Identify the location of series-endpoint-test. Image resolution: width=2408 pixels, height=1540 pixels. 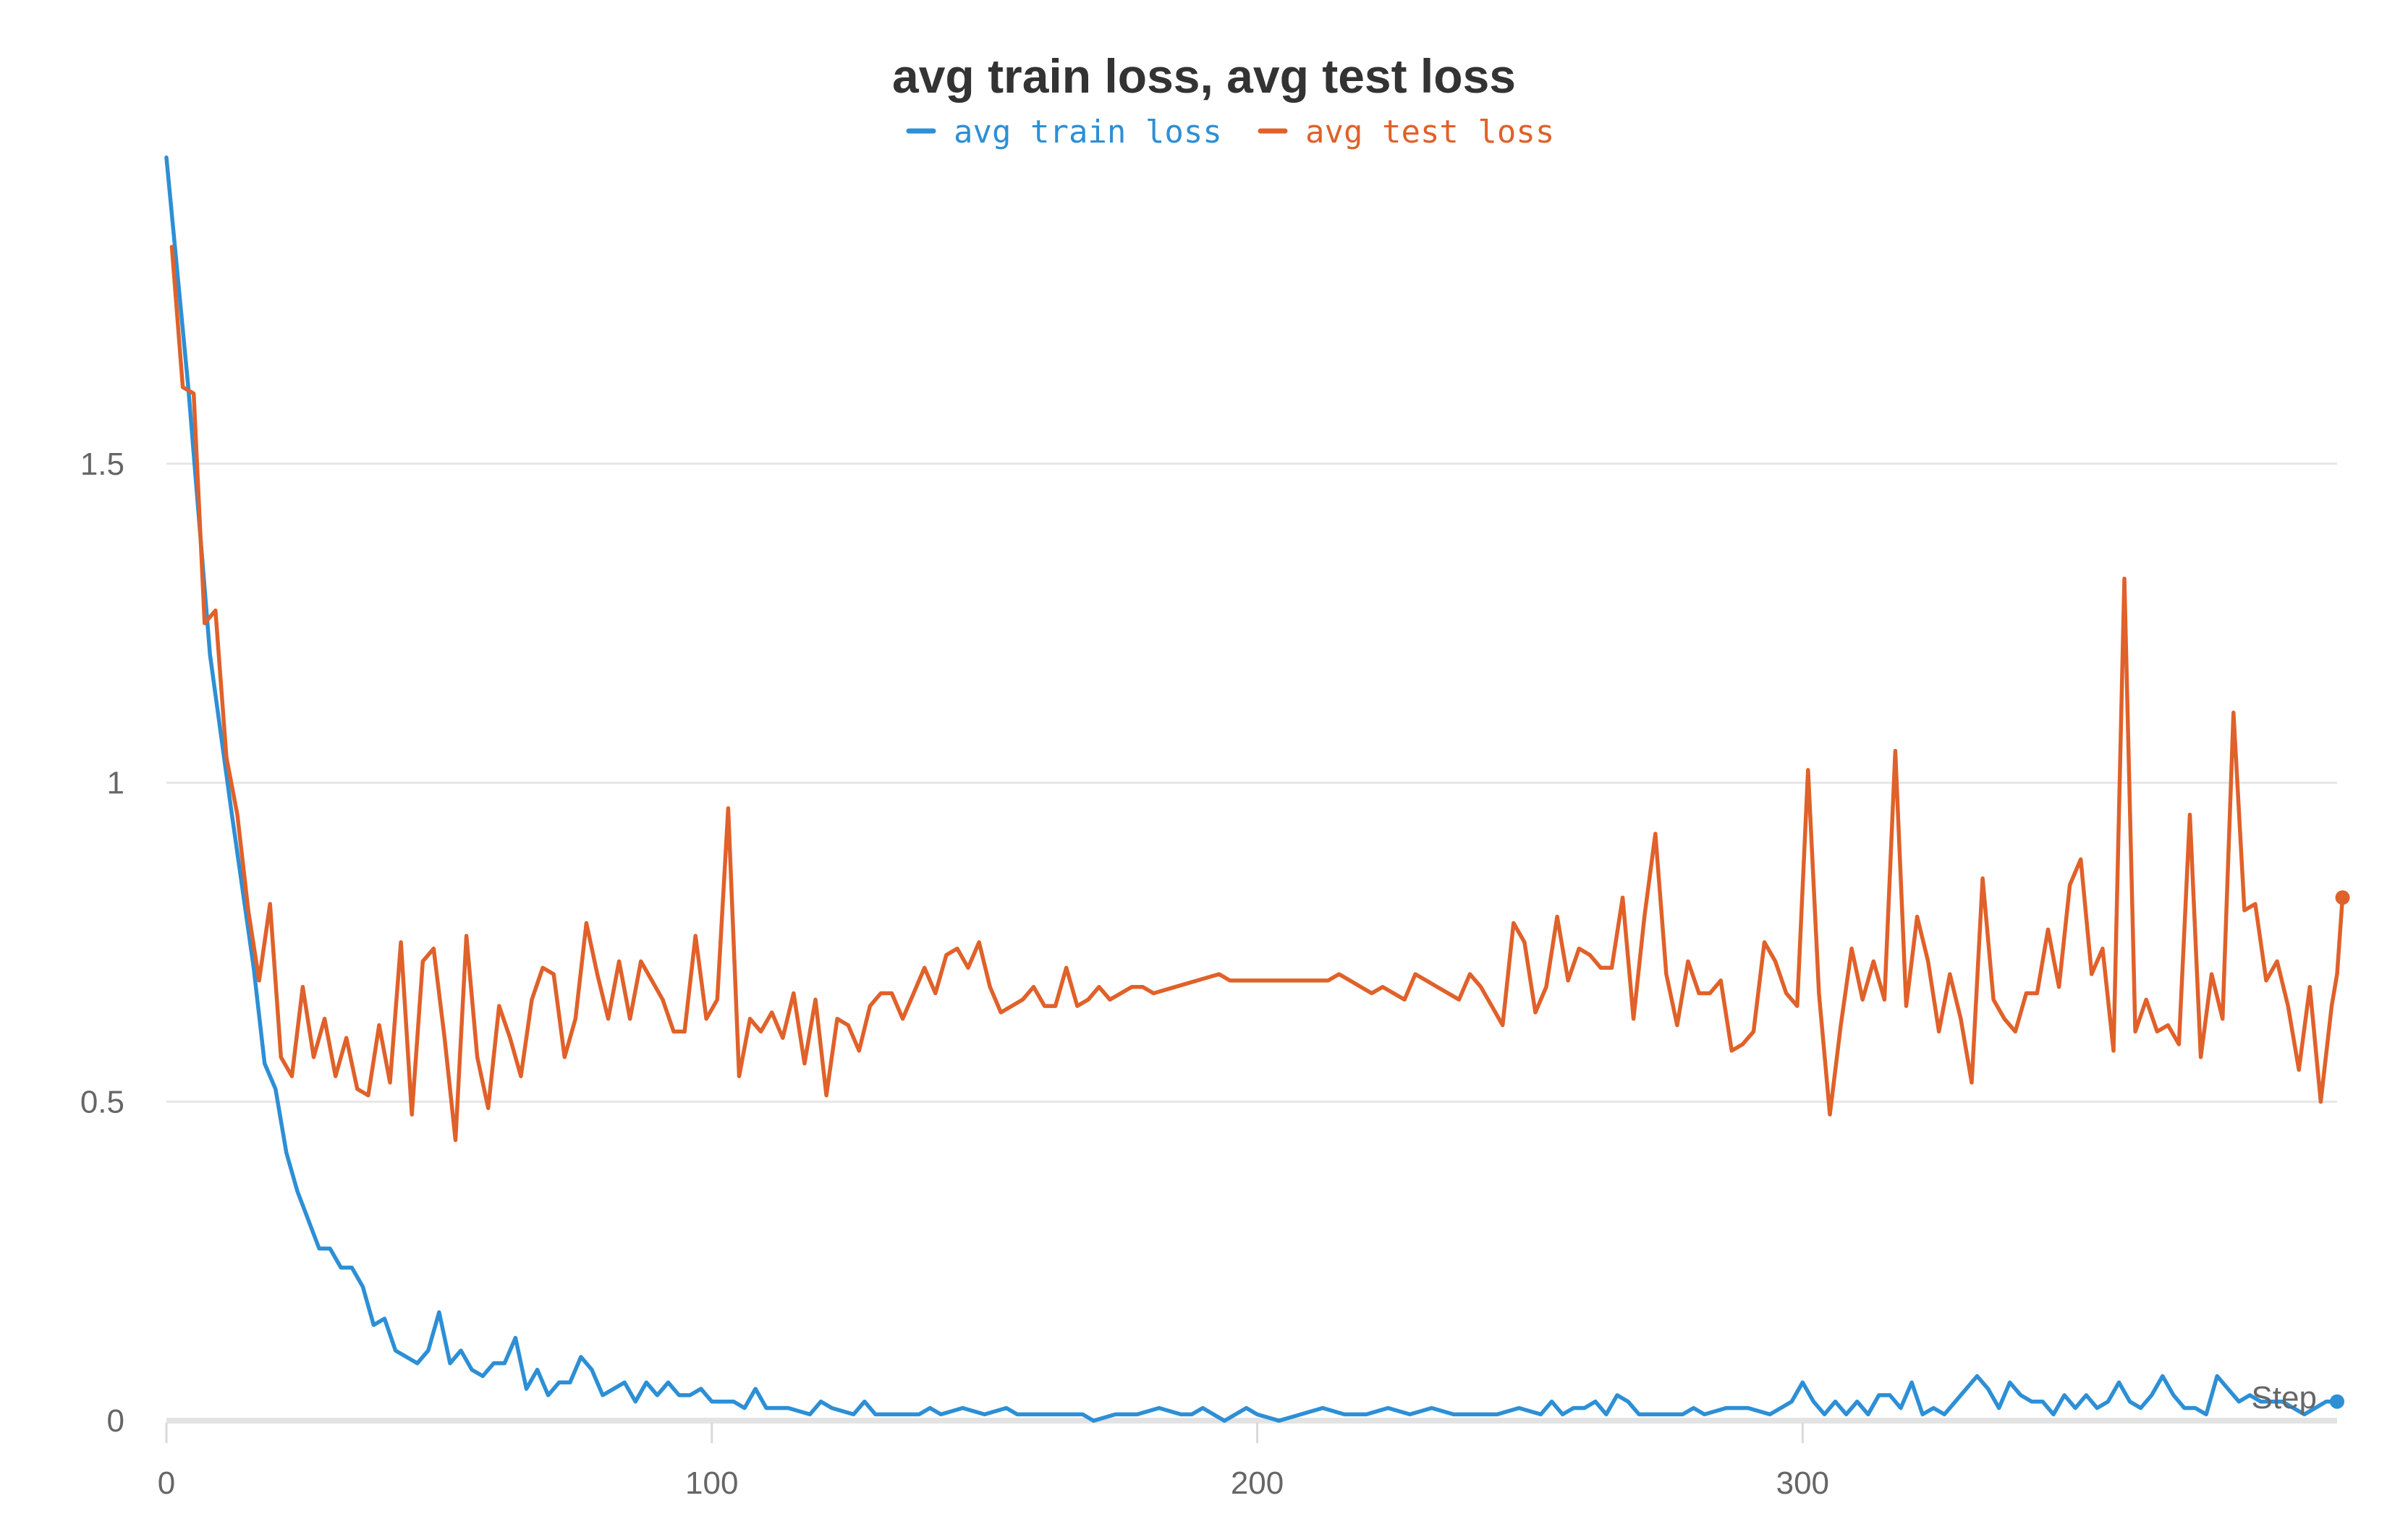
(2342, 898).